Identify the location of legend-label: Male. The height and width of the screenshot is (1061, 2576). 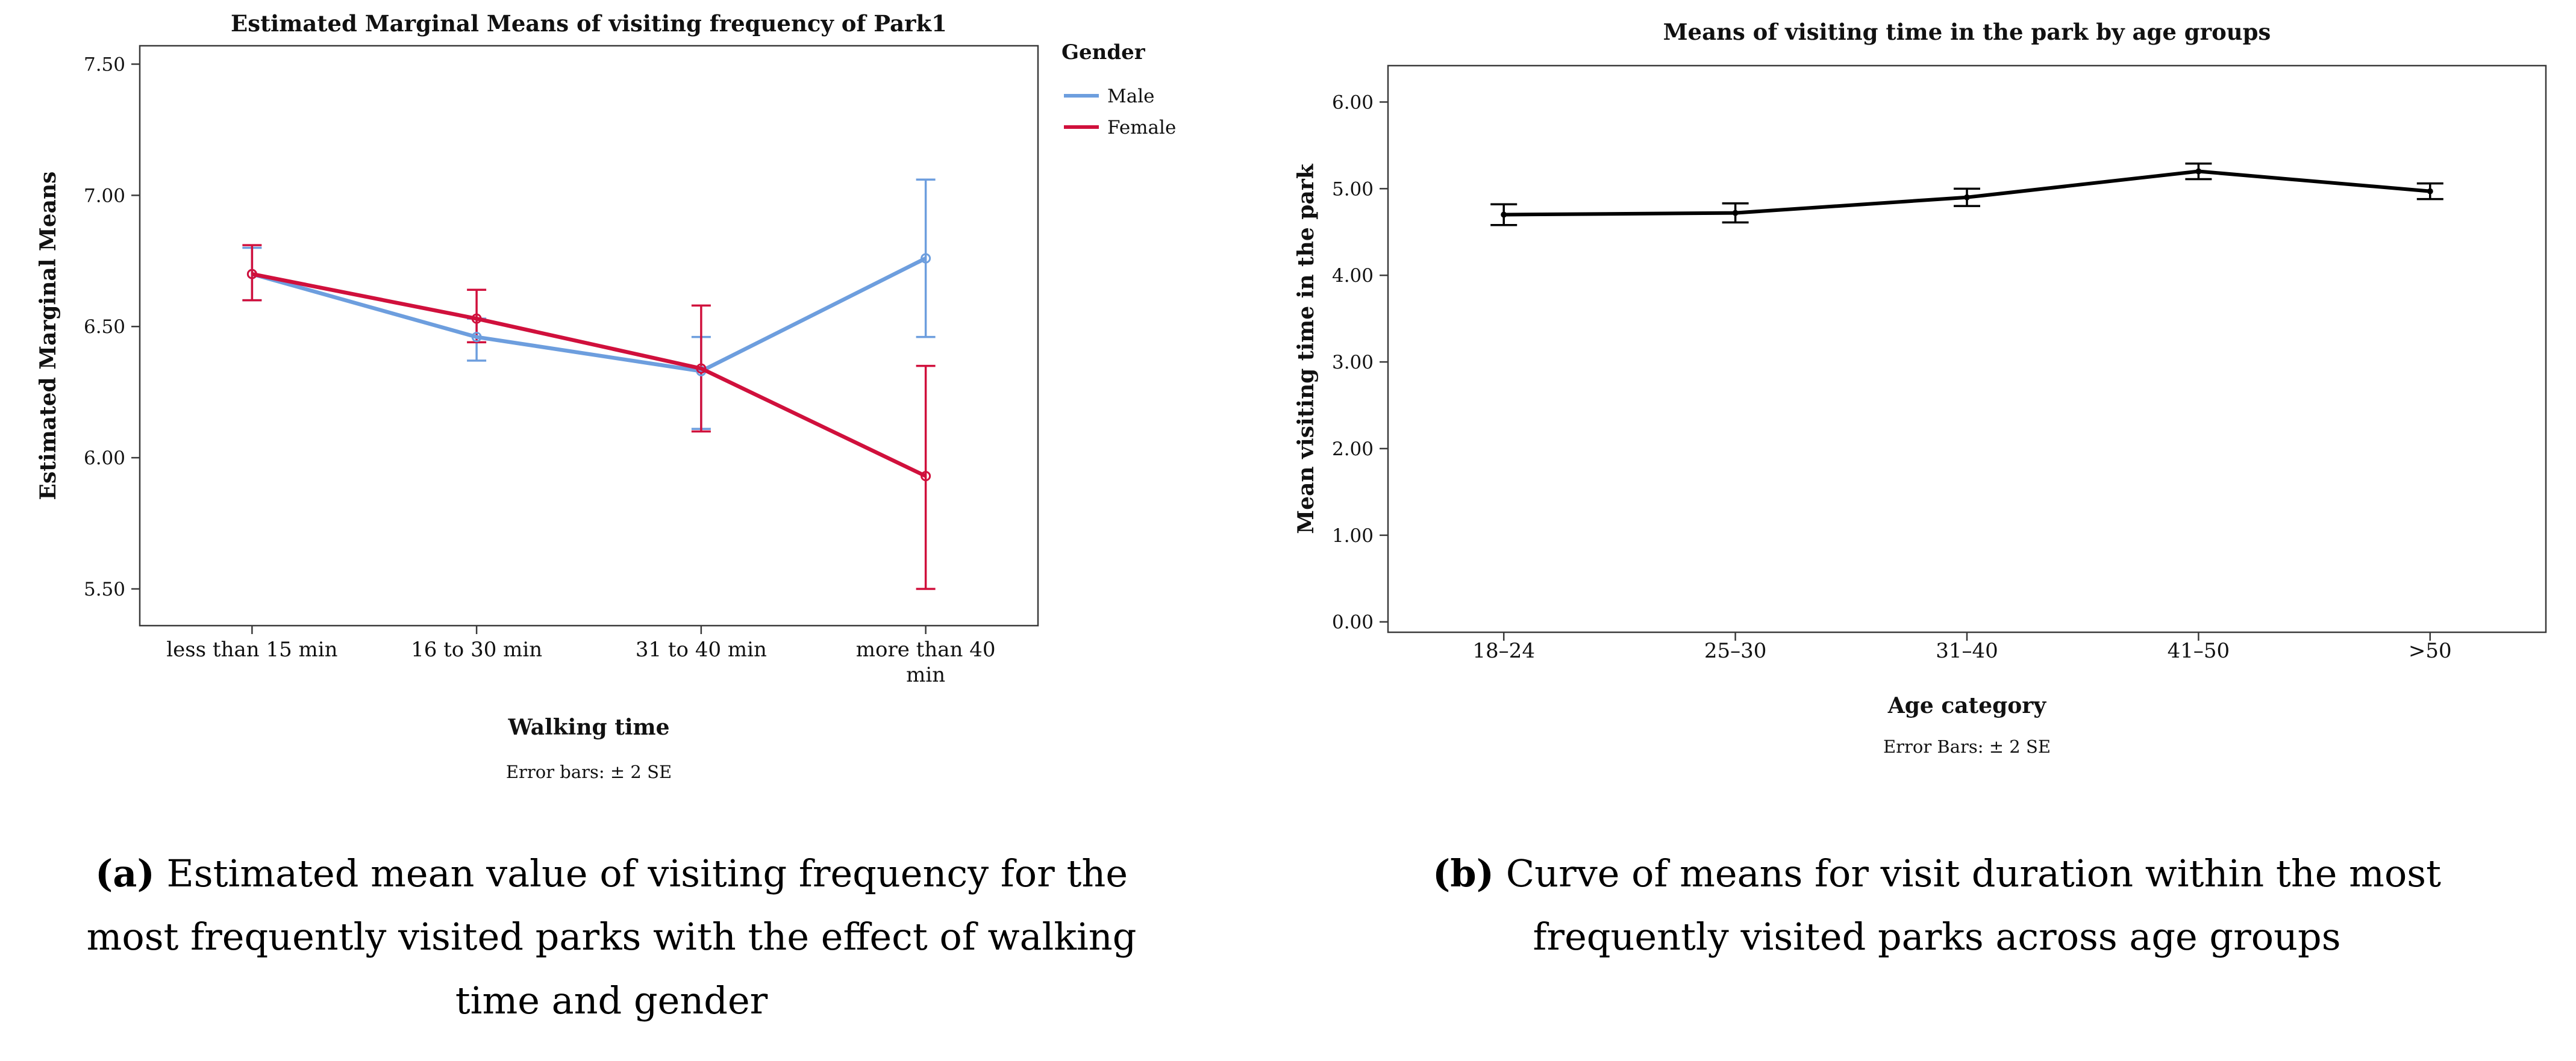
(1131, 96).